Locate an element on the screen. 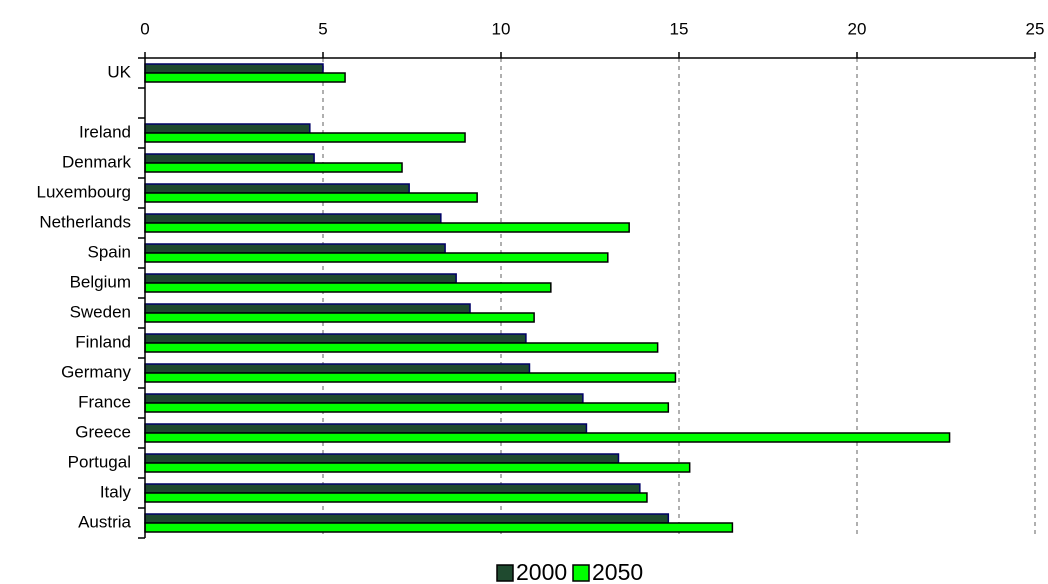 The height and width of the screenshot is (584, 1048). y-tick-label: Luxembourg is located at coordinates (83, 191).